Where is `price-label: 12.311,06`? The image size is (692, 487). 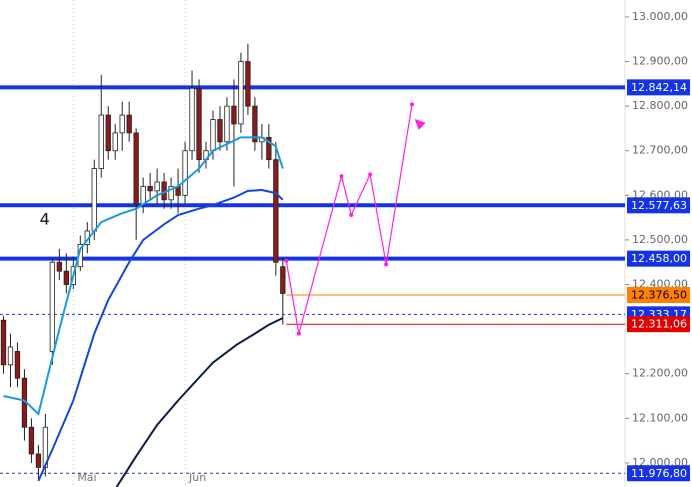
price-label: 12.311,06 is located at coordinates (659, 324).